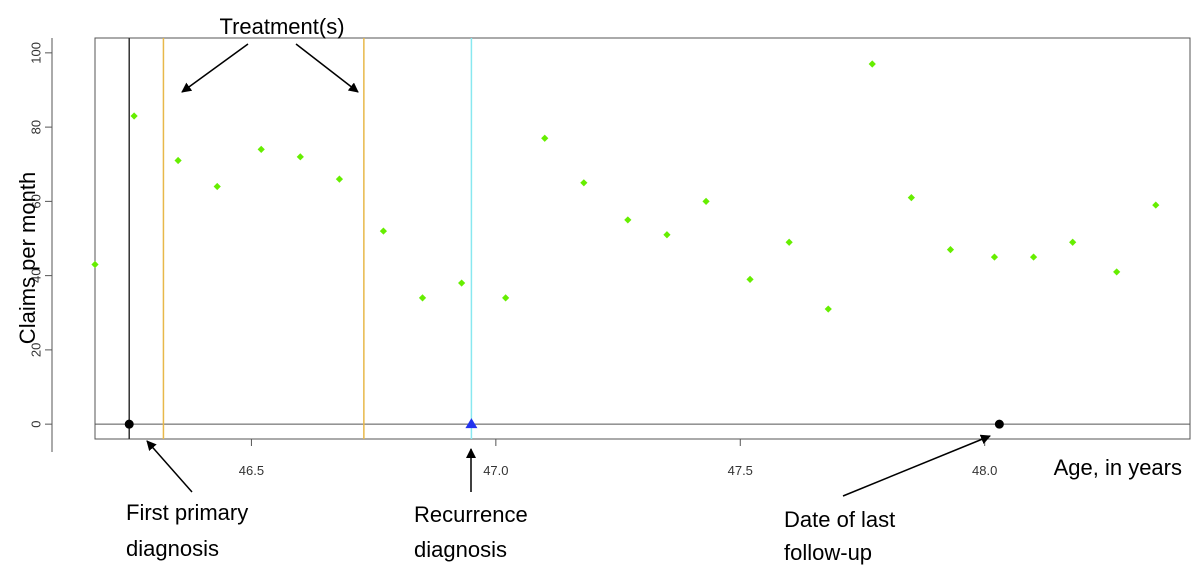  What do you see at coordinates (215, 68) in the screenshot?
I see `treatment-arrow-left` at bounding box center [215, 68].